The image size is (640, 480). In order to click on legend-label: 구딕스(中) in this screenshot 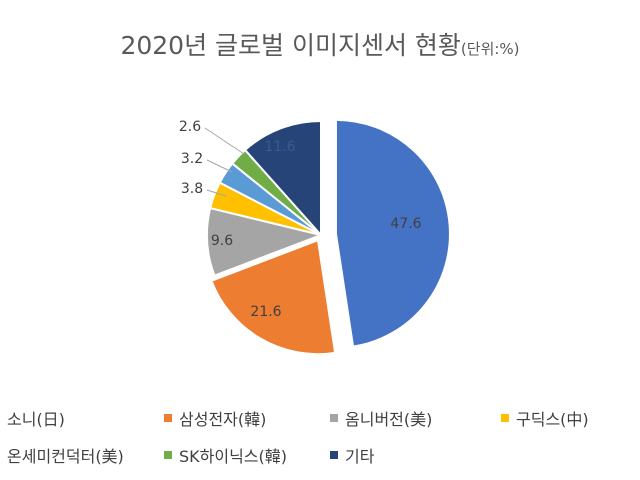, I will do `click(552, 419)`.